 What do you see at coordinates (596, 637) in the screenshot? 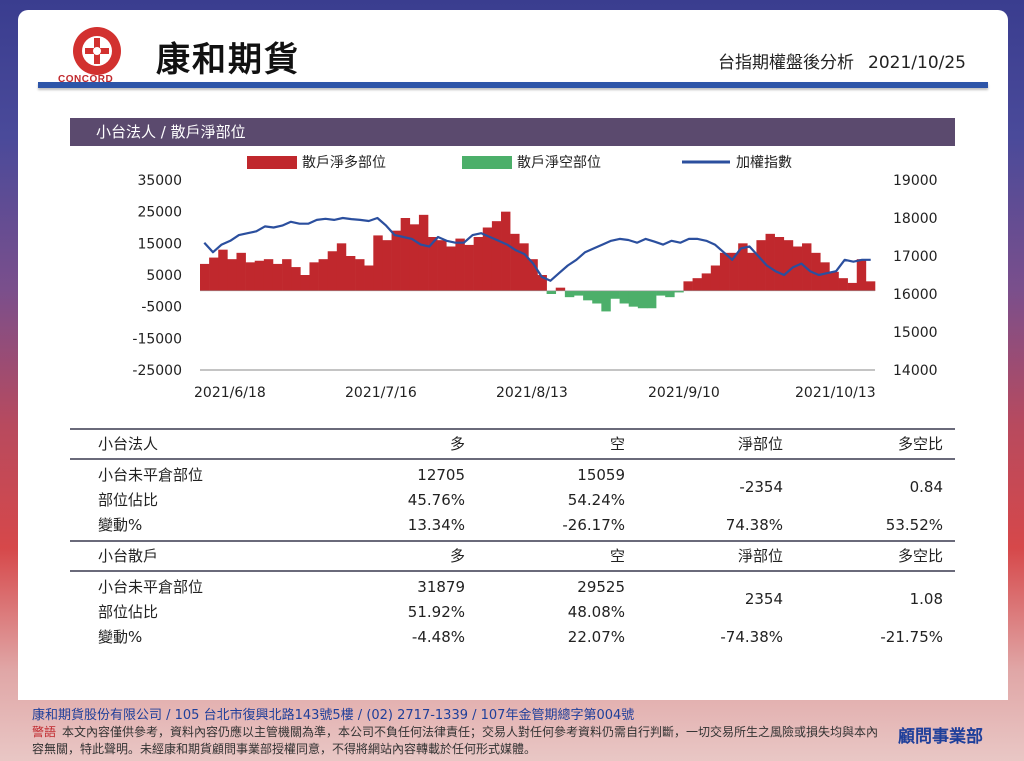
I see `cell-short: 22.07%` at bounding box center [596, 637].